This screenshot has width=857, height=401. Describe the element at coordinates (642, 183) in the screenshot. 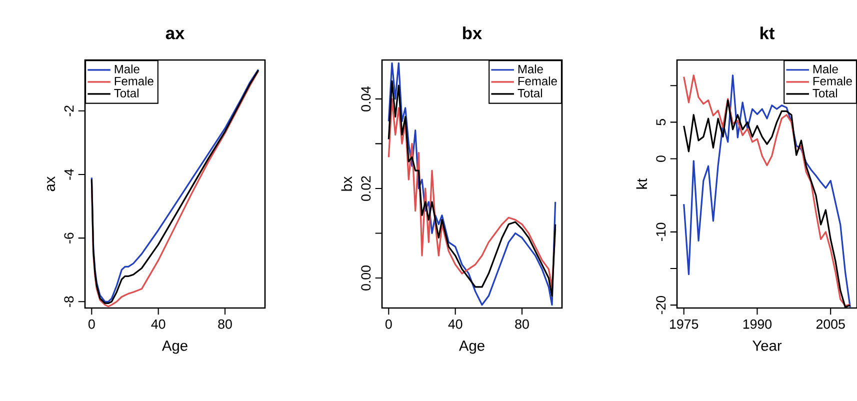

I see `y-axis-title: kt` at that location.